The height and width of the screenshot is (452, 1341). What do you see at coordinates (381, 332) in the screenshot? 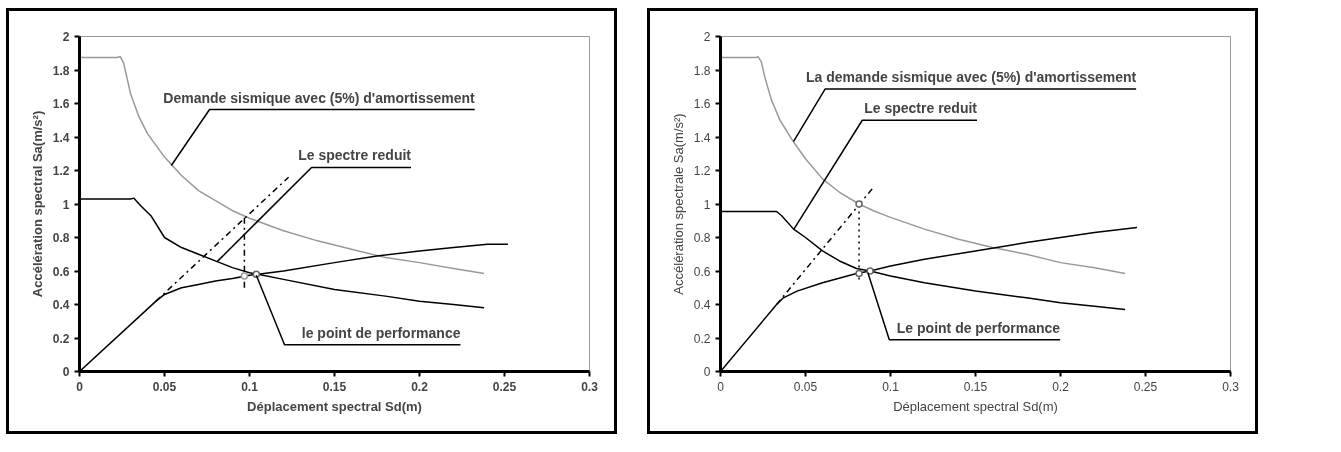
I see `annotation: le point de performance` at bounding box center [381, 332].